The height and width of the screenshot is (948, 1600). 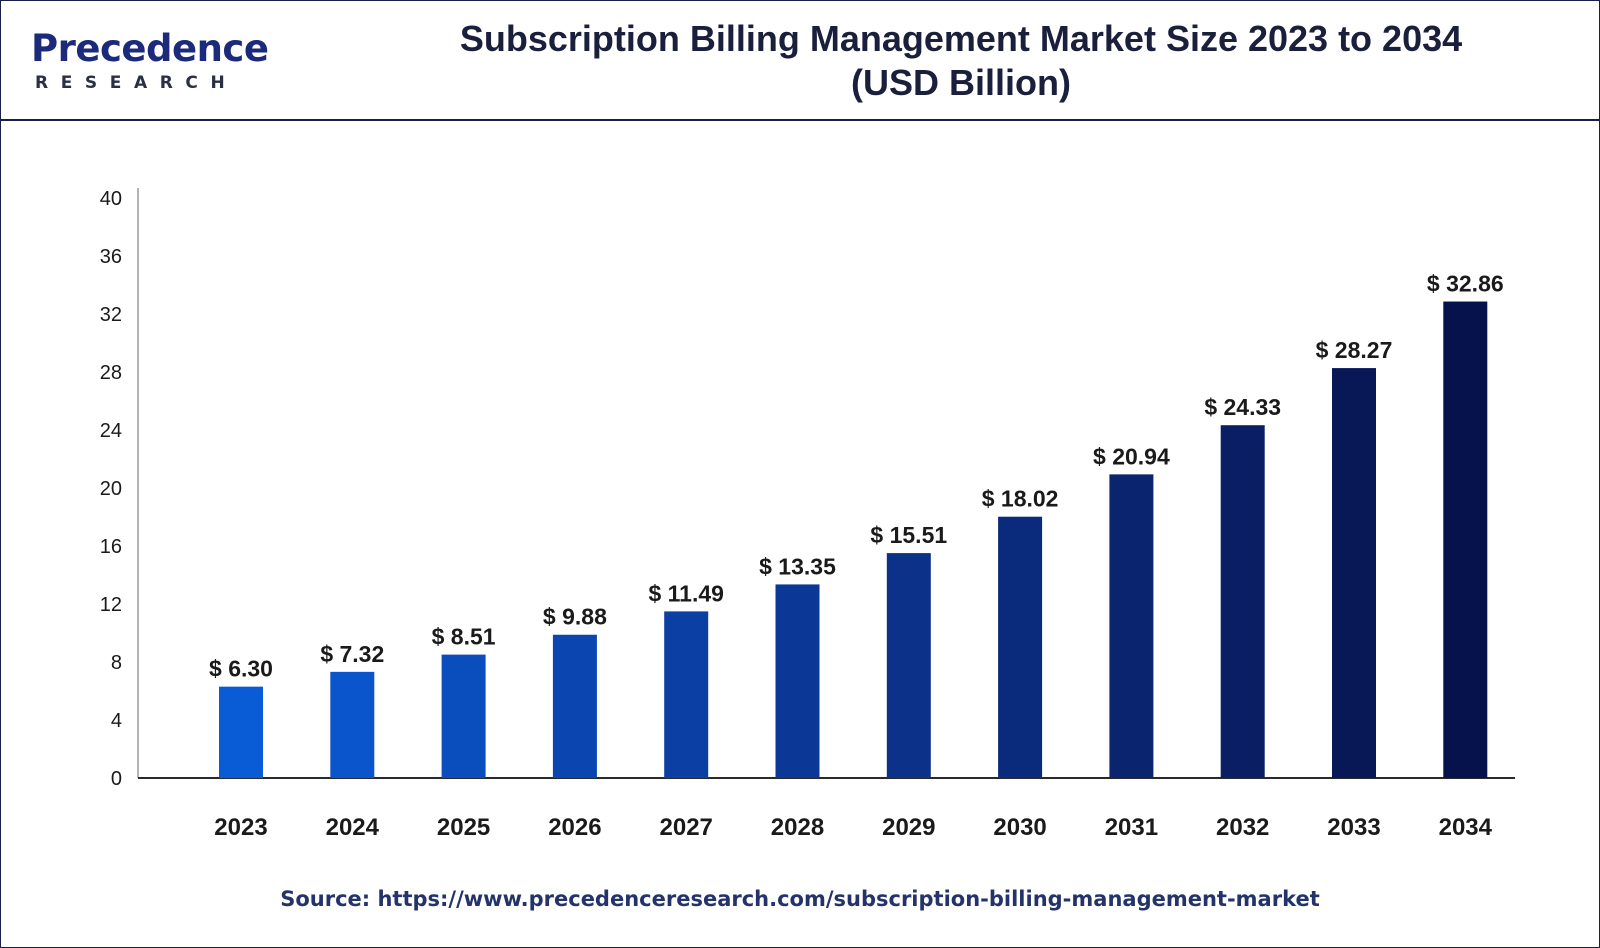 I want to click on x-tick-label: 2026, so click(x=574, y=827).